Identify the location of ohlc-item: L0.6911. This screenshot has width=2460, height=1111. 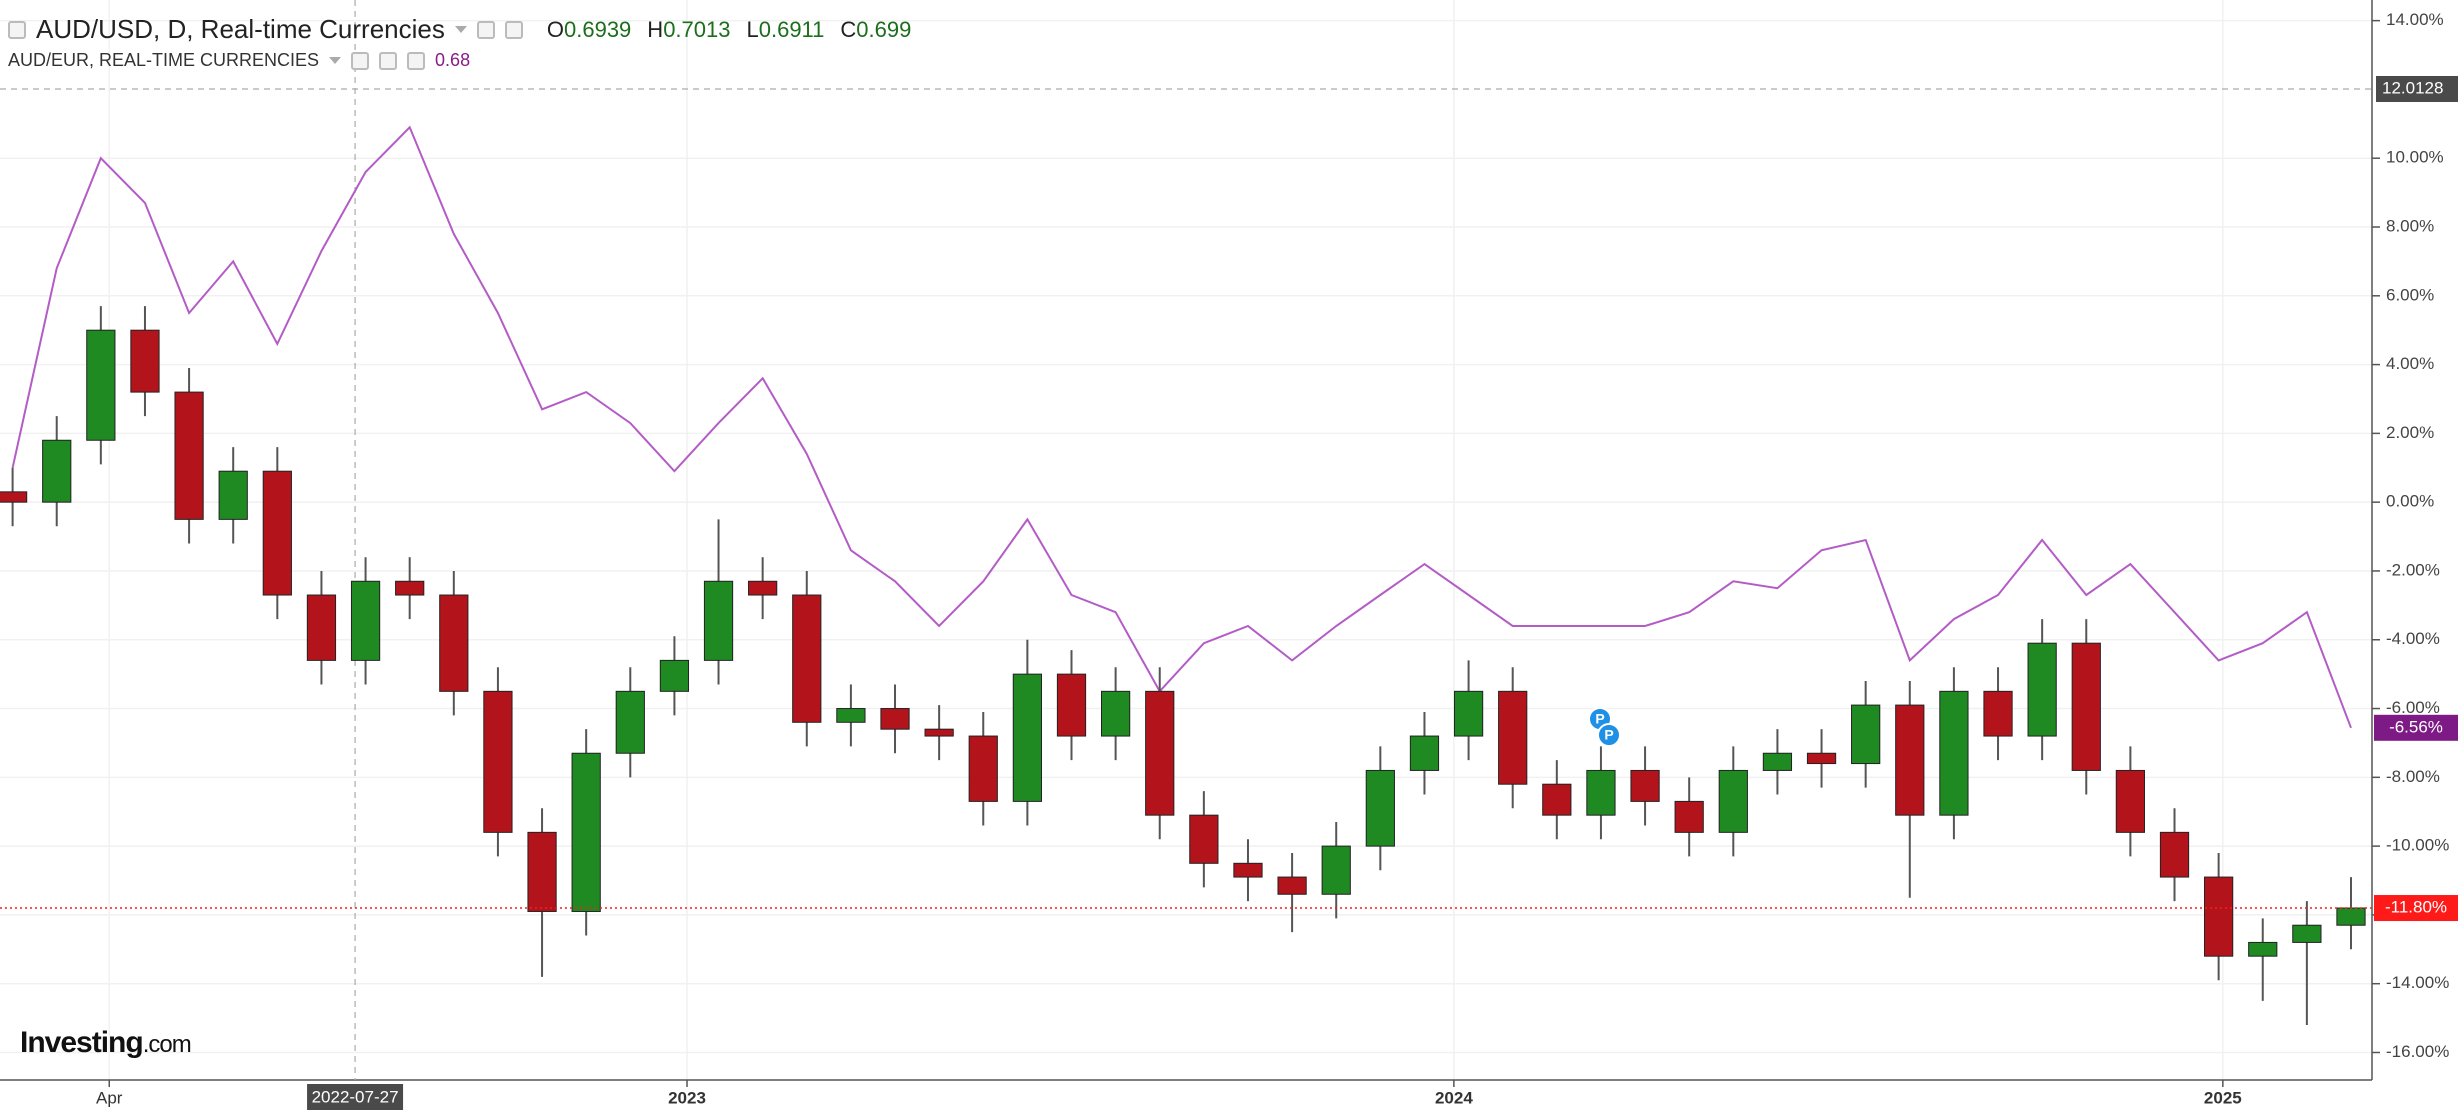
(785, 30).